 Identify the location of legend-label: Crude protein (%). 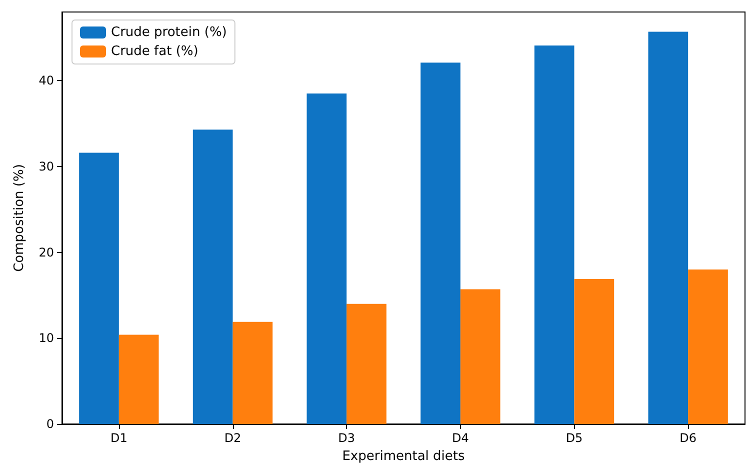
(169, 32).